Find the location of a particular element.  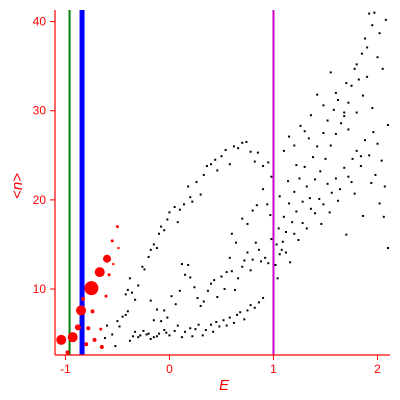

x-tick-label: 2 is located at coordinates (377, 369).